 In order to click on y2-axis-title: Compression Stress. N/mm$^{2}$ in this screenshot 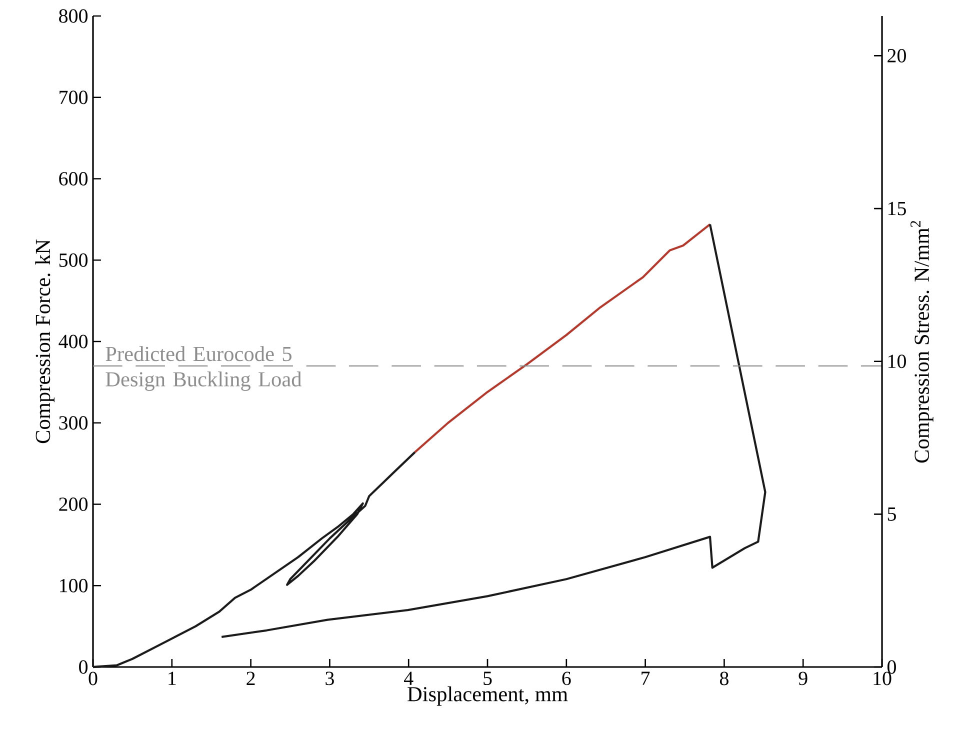, I will do `click(922, 341)`.